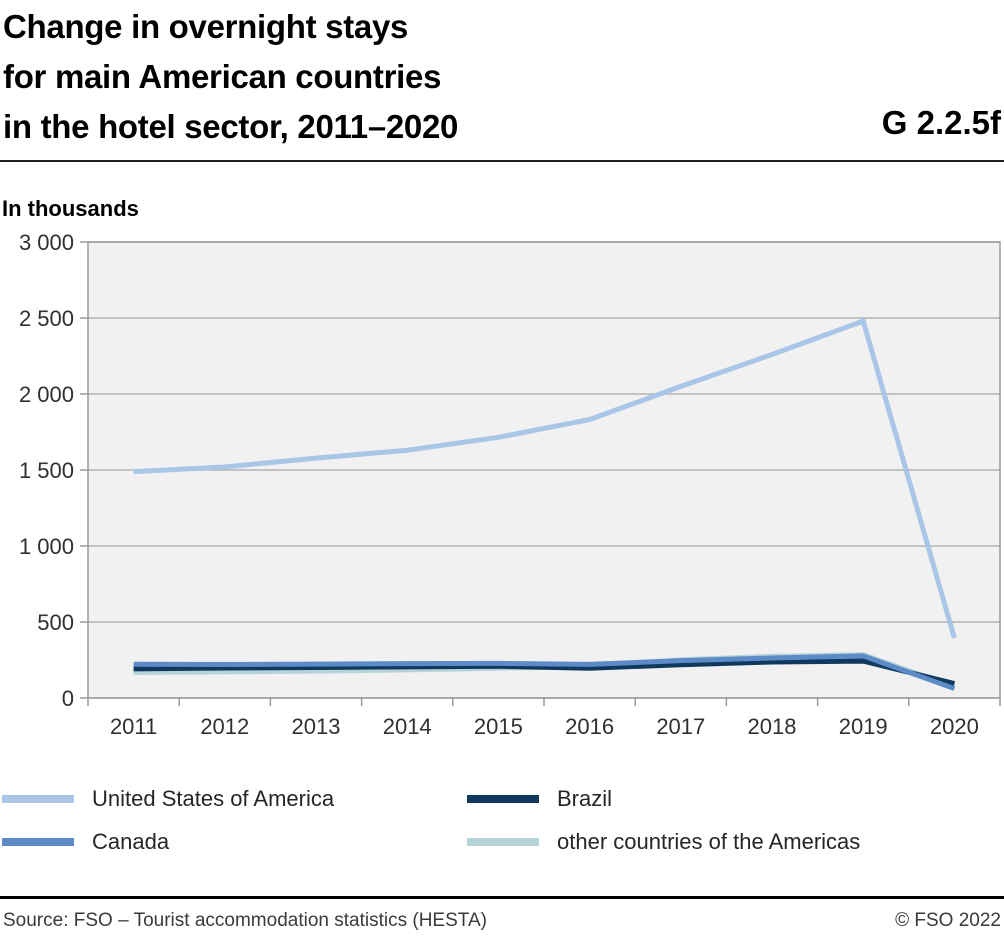  I want to click on x-tick-label: 2015, so click(498, 726).